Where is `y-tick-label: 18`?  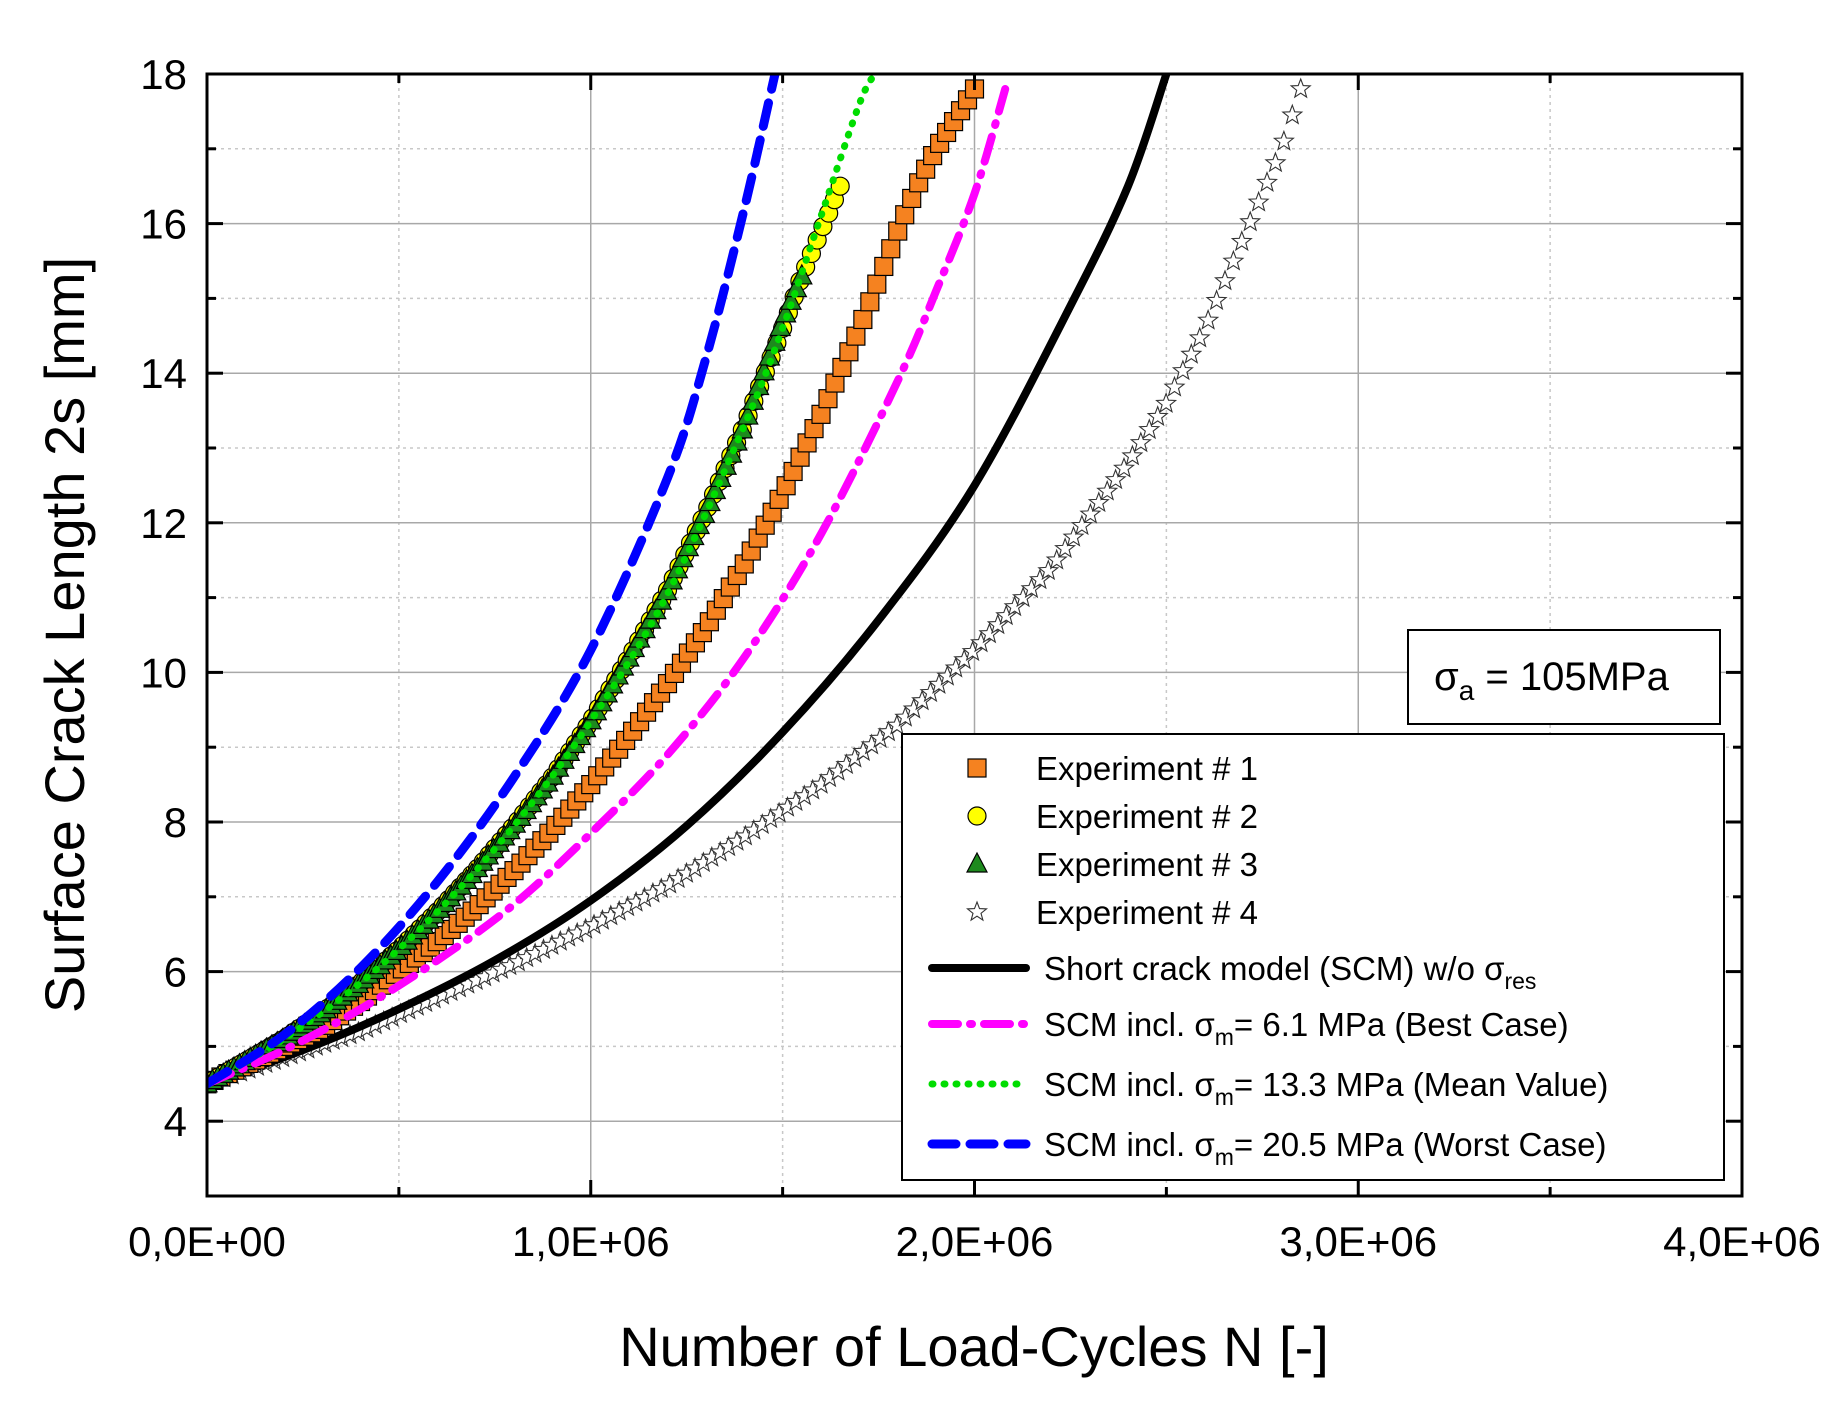
y-tick-label: 18 is located at coordinates (163, 74).